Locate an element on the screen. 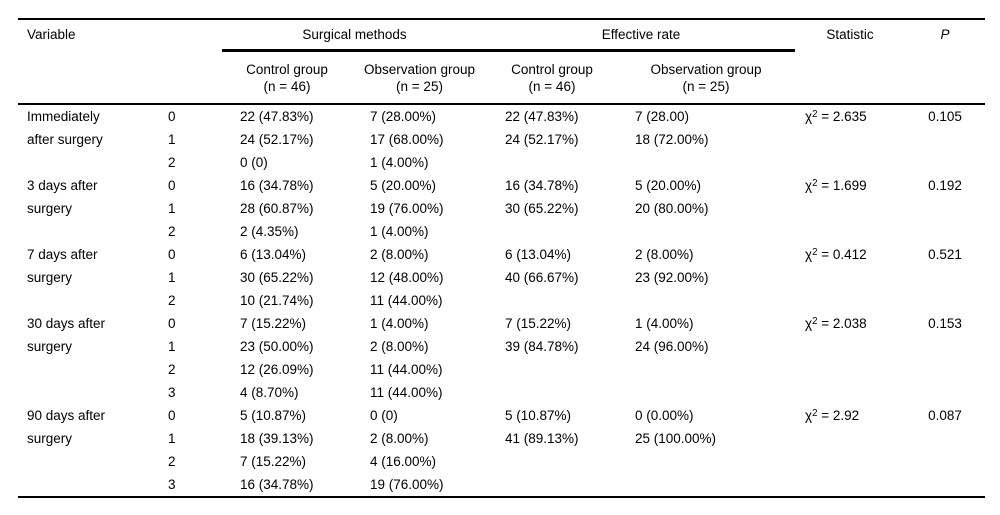 Image resolution: width=1000 pixels, height=515 pixels. cell-effective-observation: 25 (100.00%) is located at coordinates (676, 438).